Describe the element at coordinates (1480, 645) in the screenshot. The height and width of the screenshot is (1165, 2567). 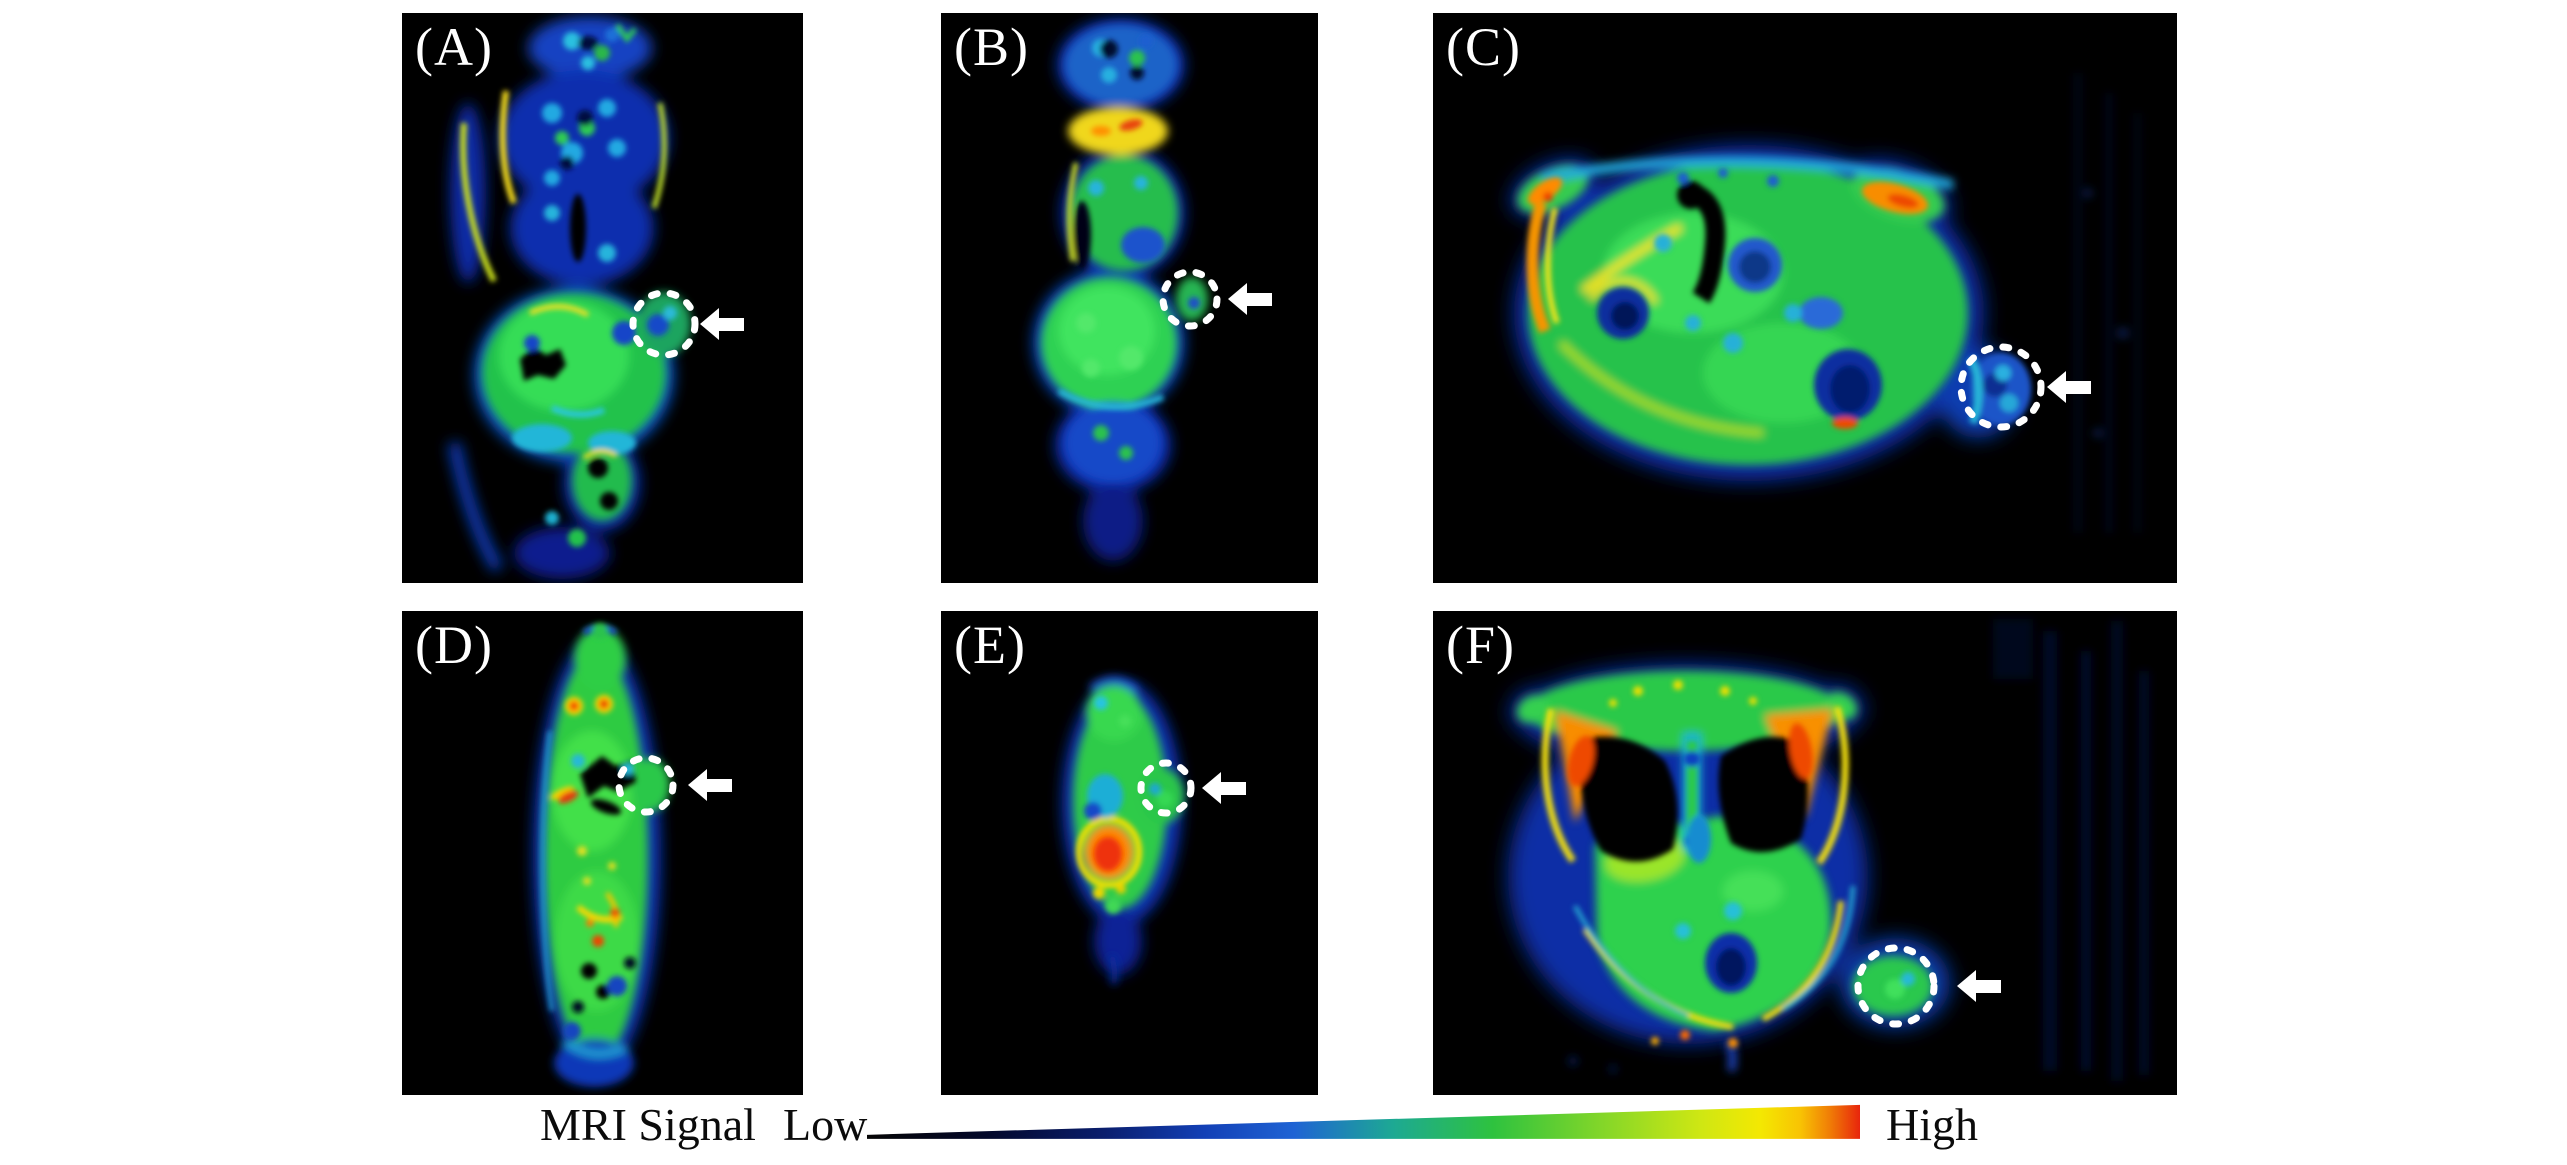
I see `panel-f-label: (F)` at that location.